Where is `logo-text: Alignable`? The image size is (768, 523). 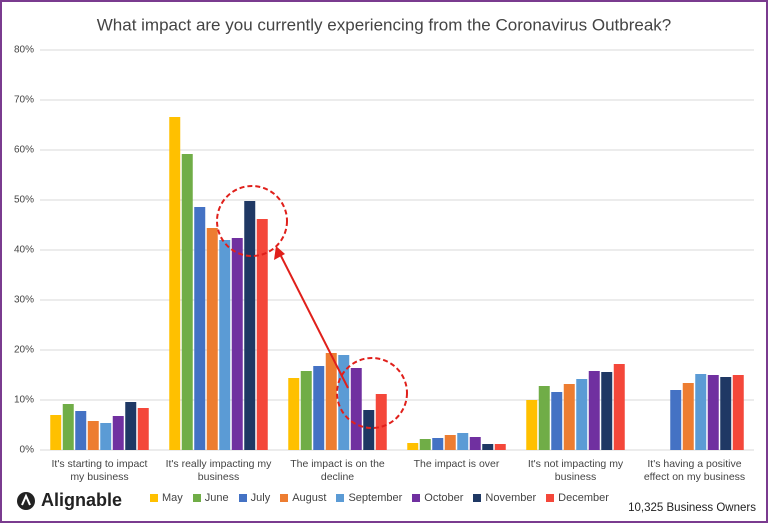 logo-text: Alignable is located at coordinates (82, 500).